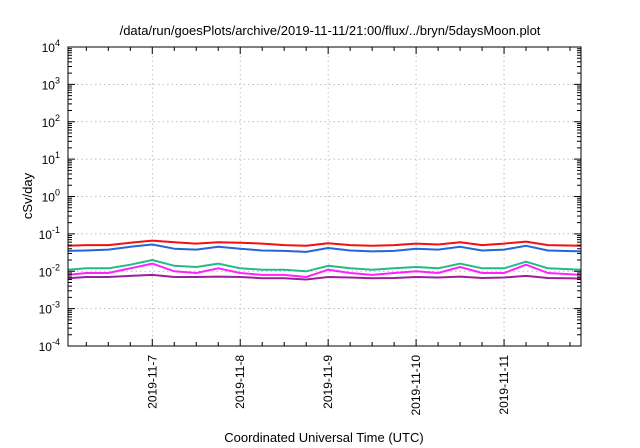 Image resolution: width=640 pixels, height=448 pixels. What do you see at coordinates (51, 158) in the screenshot?
I see `y-tick-label: 10¹` at bounding box center [51, 158].